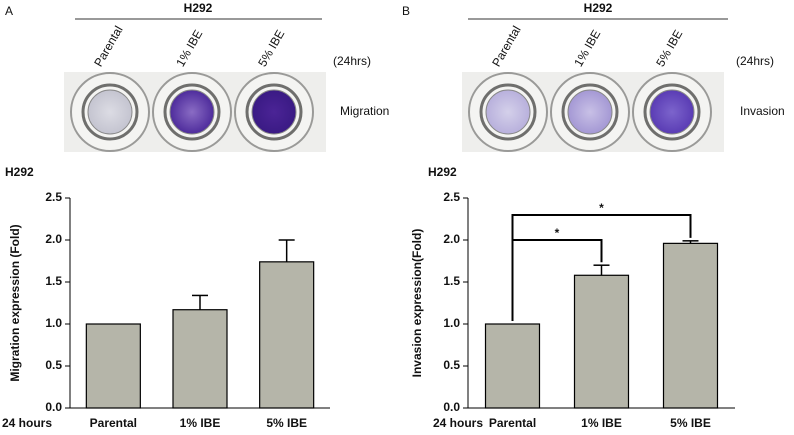  Describe the element at coordinates (406, 11) in the screenshot. I see `panel-label: B` at that location.